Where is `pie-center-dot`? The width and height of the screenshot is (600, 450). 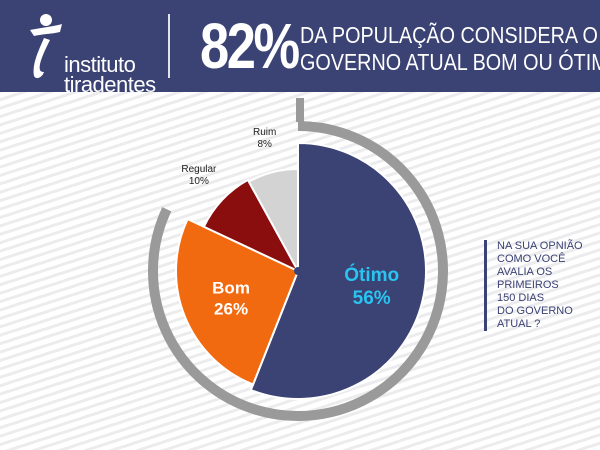
pie-center-dot is located at coordinates (298, 271).